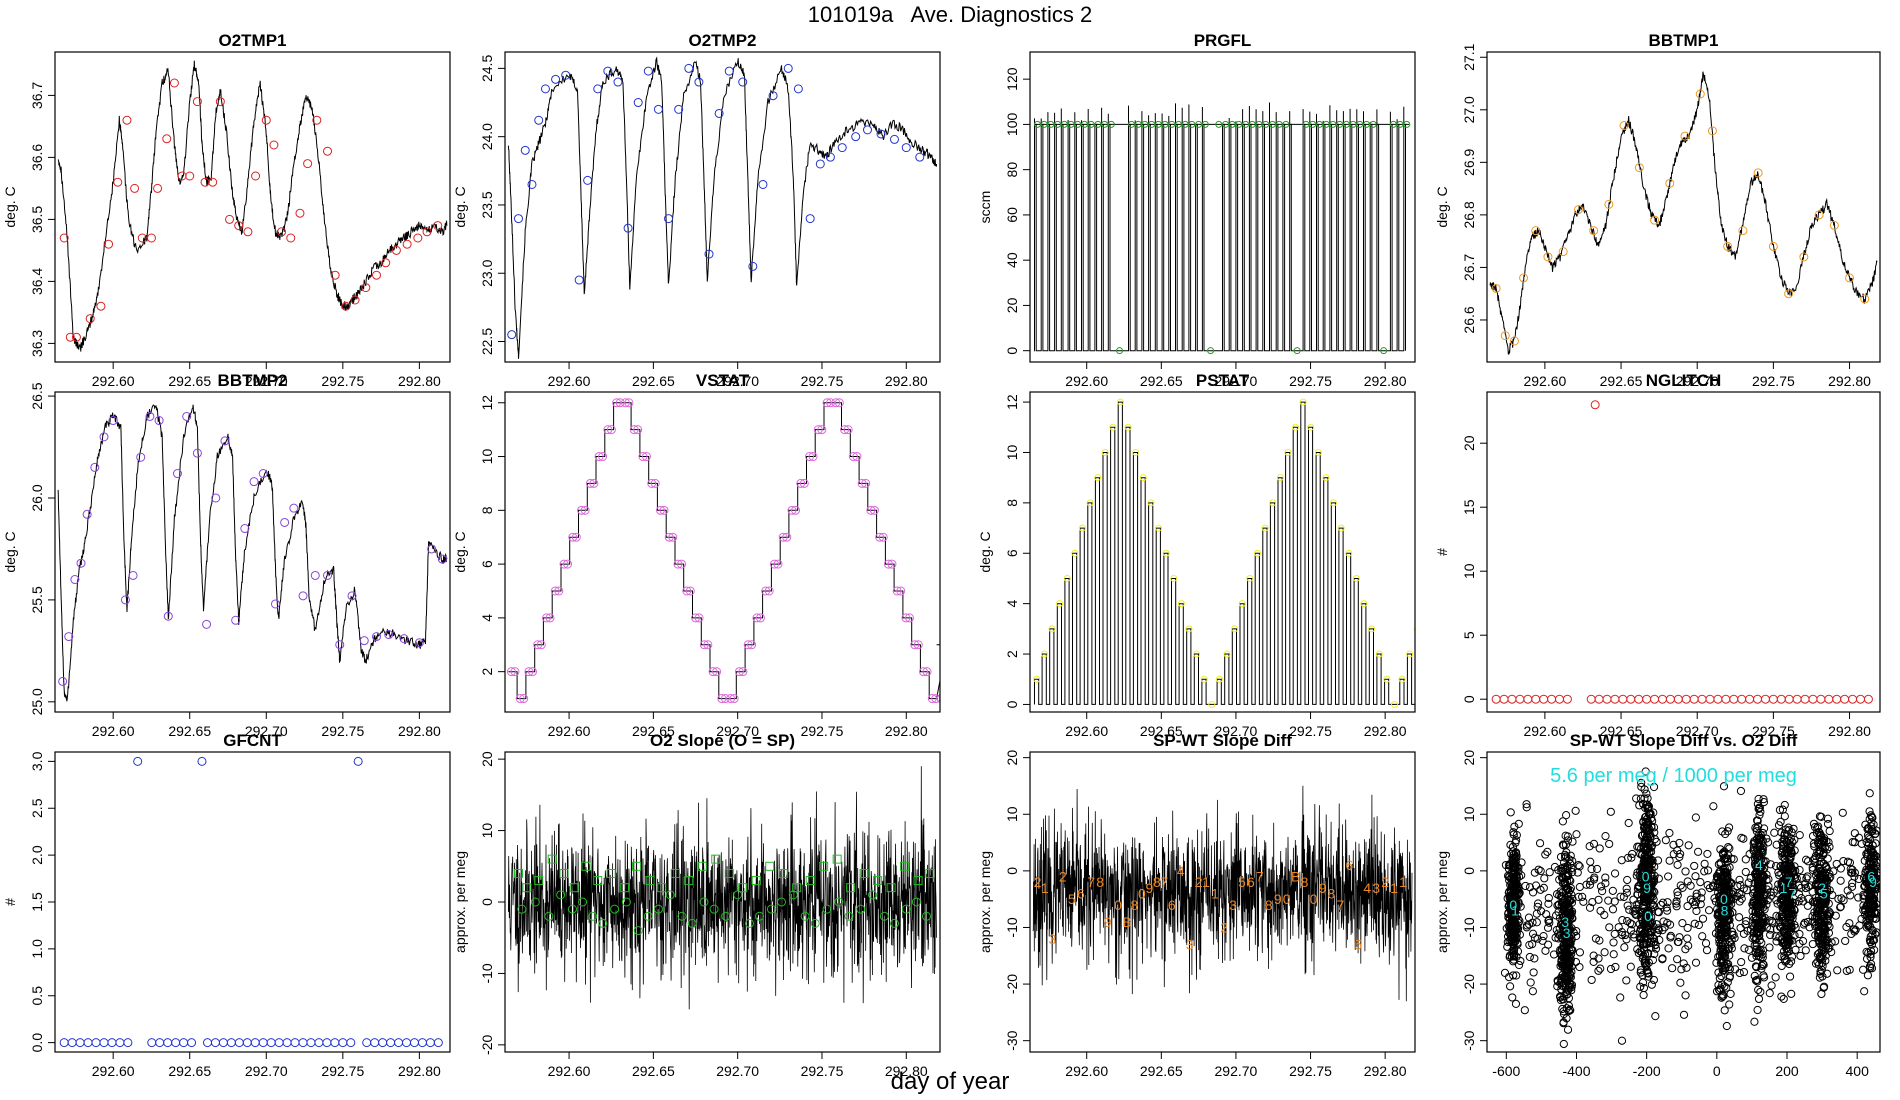 The image size is (1900, 1100). I want to click on y-tick-label: 10, so click(1469, 571).